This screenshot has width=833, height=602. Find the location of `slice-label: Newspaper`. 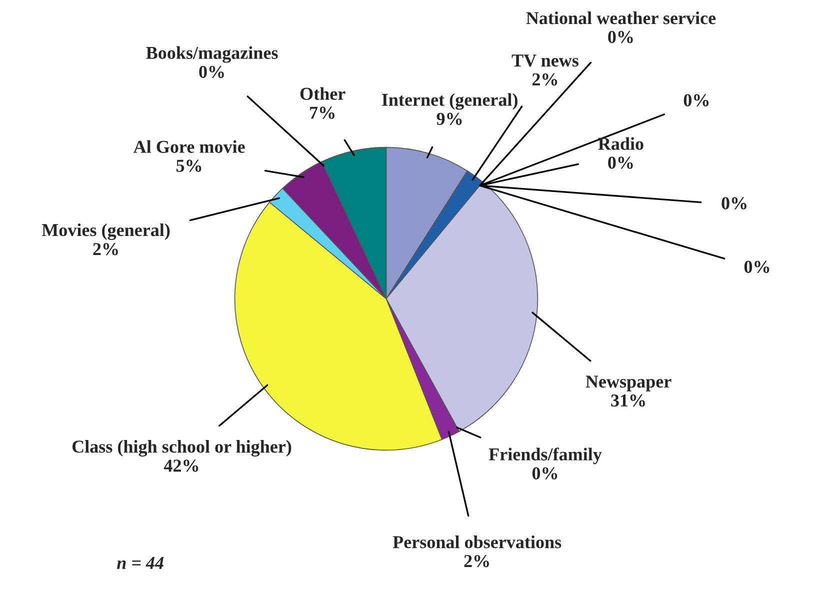

slice-label: Newspaper is located at coordinates (629, 384).